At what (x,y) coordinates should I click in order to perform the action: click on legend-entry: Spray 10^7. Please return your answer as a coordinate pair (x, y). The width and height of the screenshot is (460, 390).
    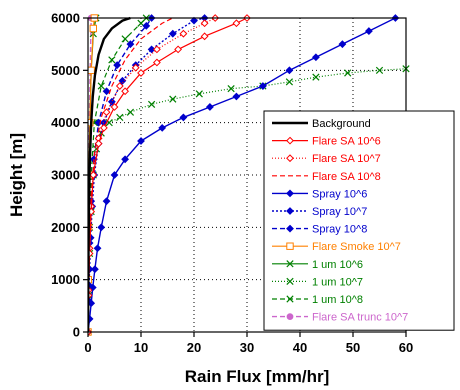
    Looking at the image, I should click on (319, 212).